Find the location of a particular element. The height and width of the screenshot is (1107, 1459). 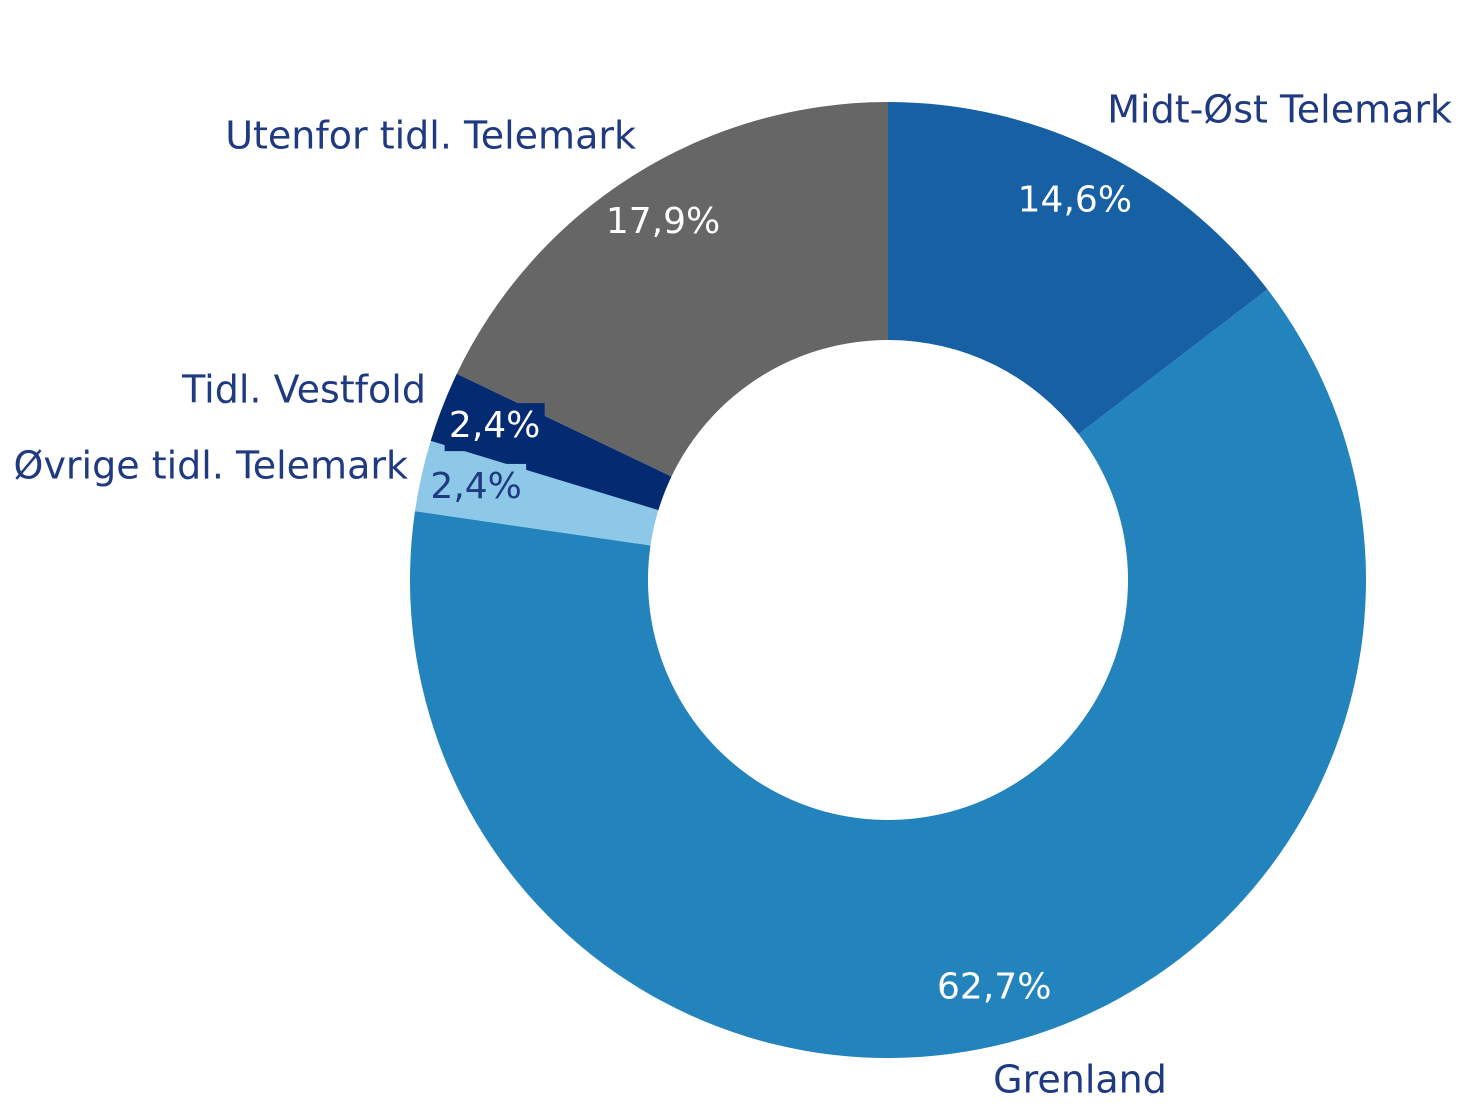

category-label: Tidl. Vestfold is located at coordinates (303, 390).